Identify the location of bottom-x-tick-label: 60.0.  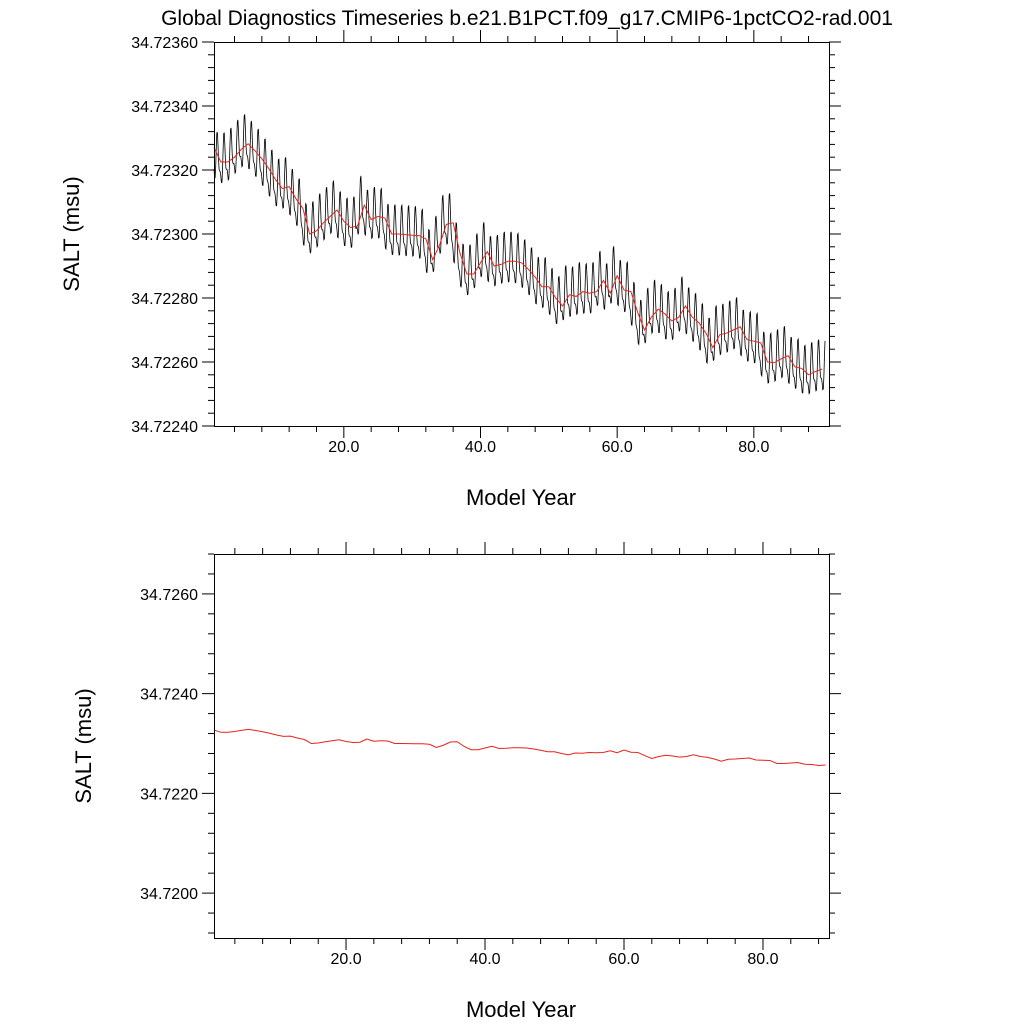
(623, 959).